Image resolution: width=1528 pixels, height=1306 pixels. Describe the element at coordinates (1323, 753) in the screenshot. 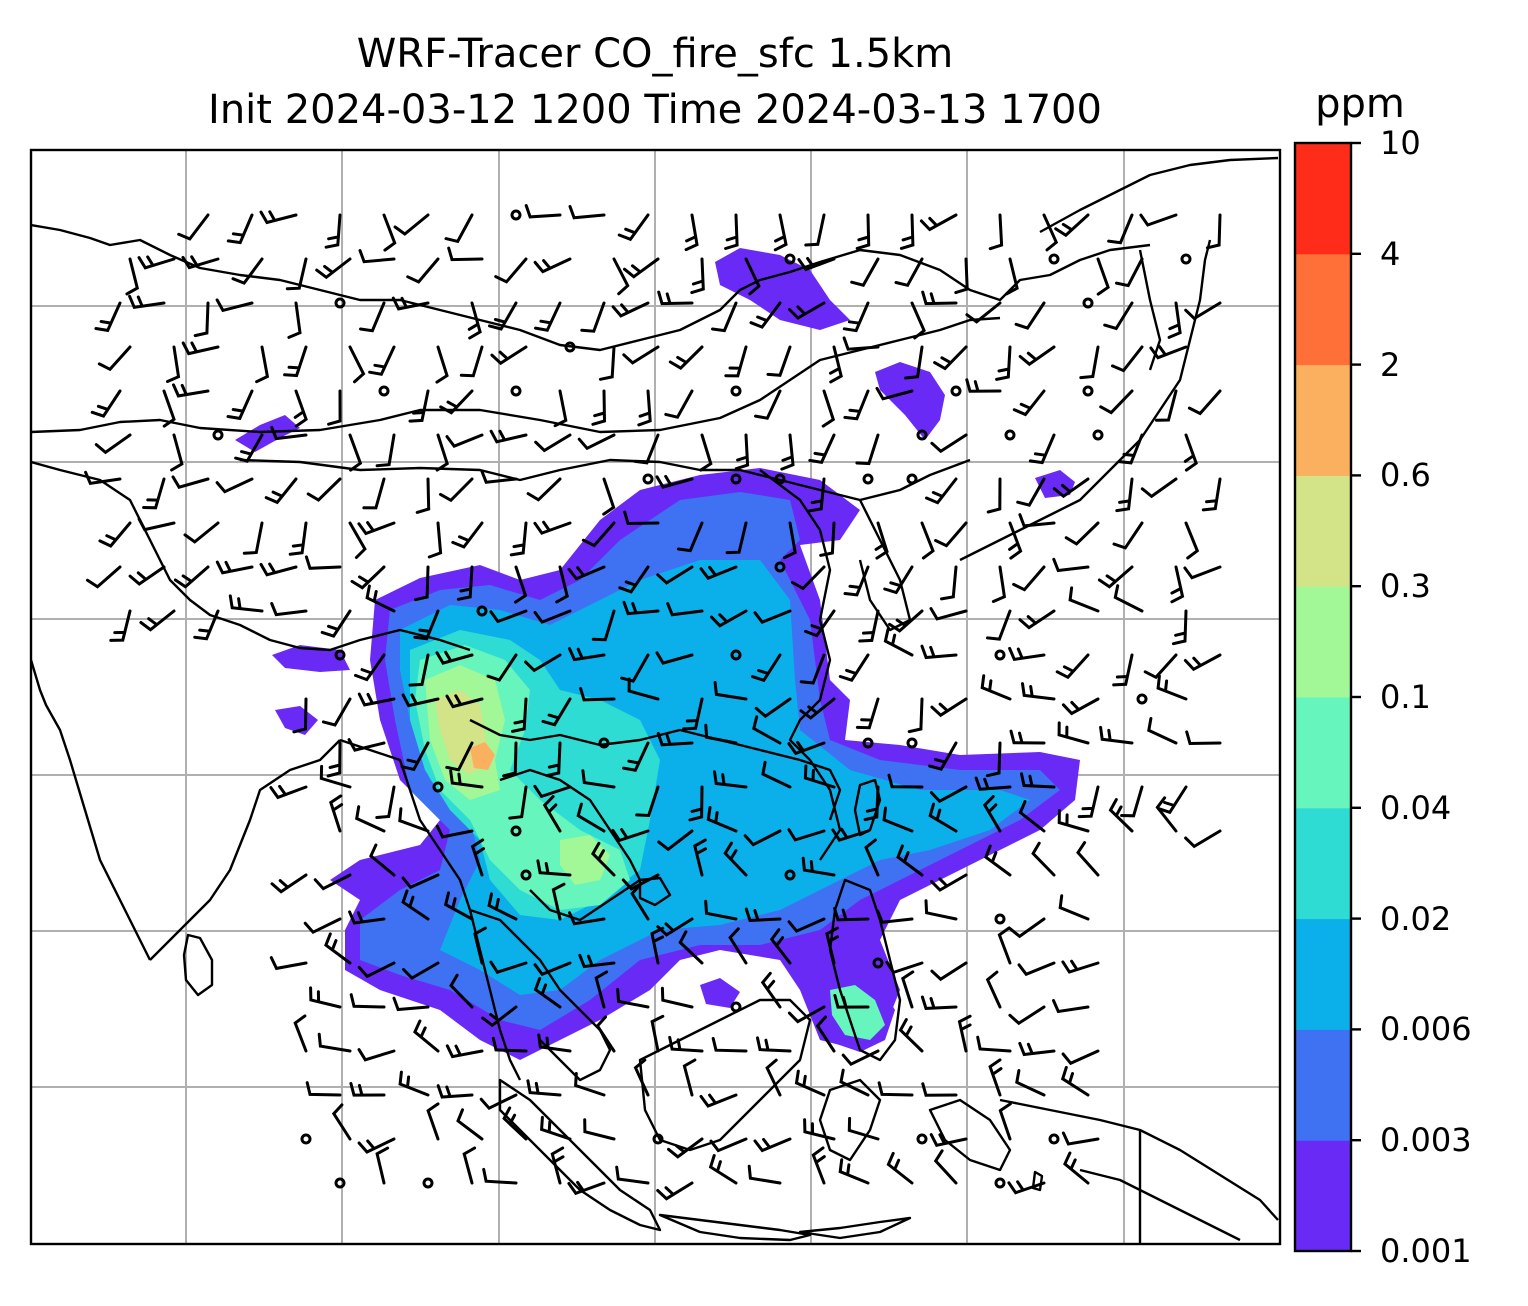

I see `colorbar-segment` at that location.